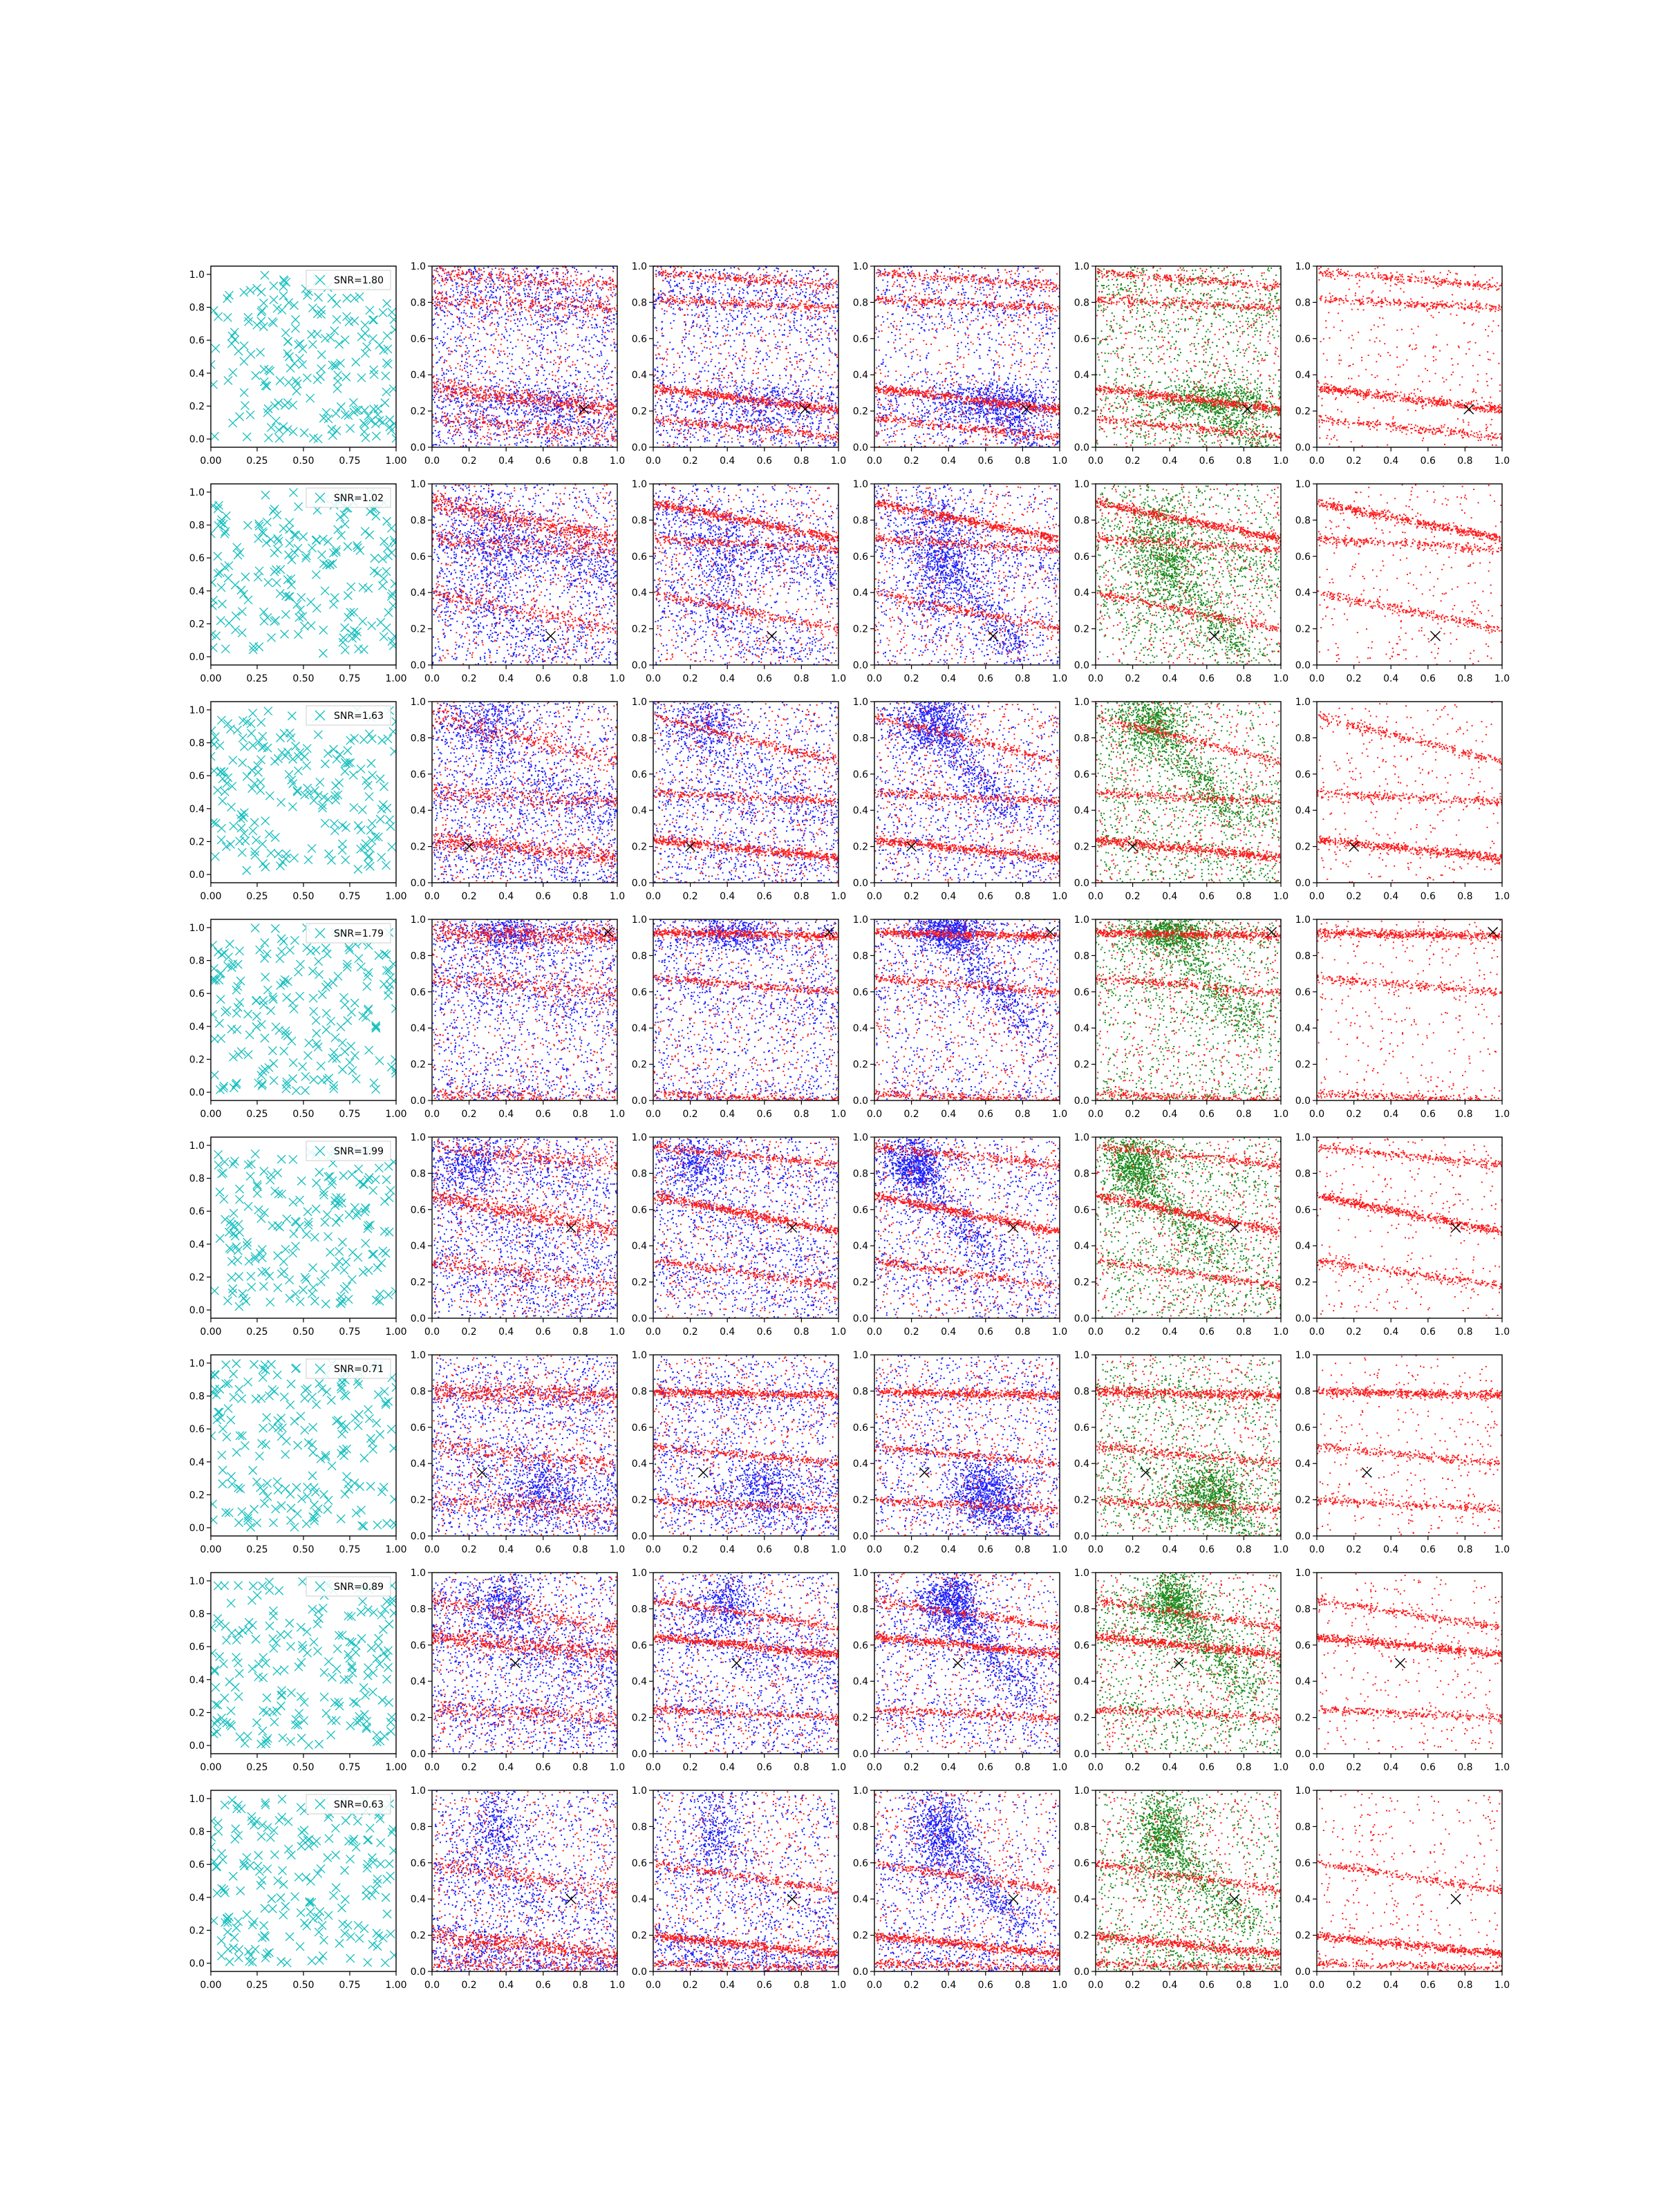 The height and width of the screenshot is (2212, 1659). What do you see at coordinates (197, 406) in the screenshot?
I see `panel-r1-c1-ytick-label: 0.2` at bounding box center [197, 406].